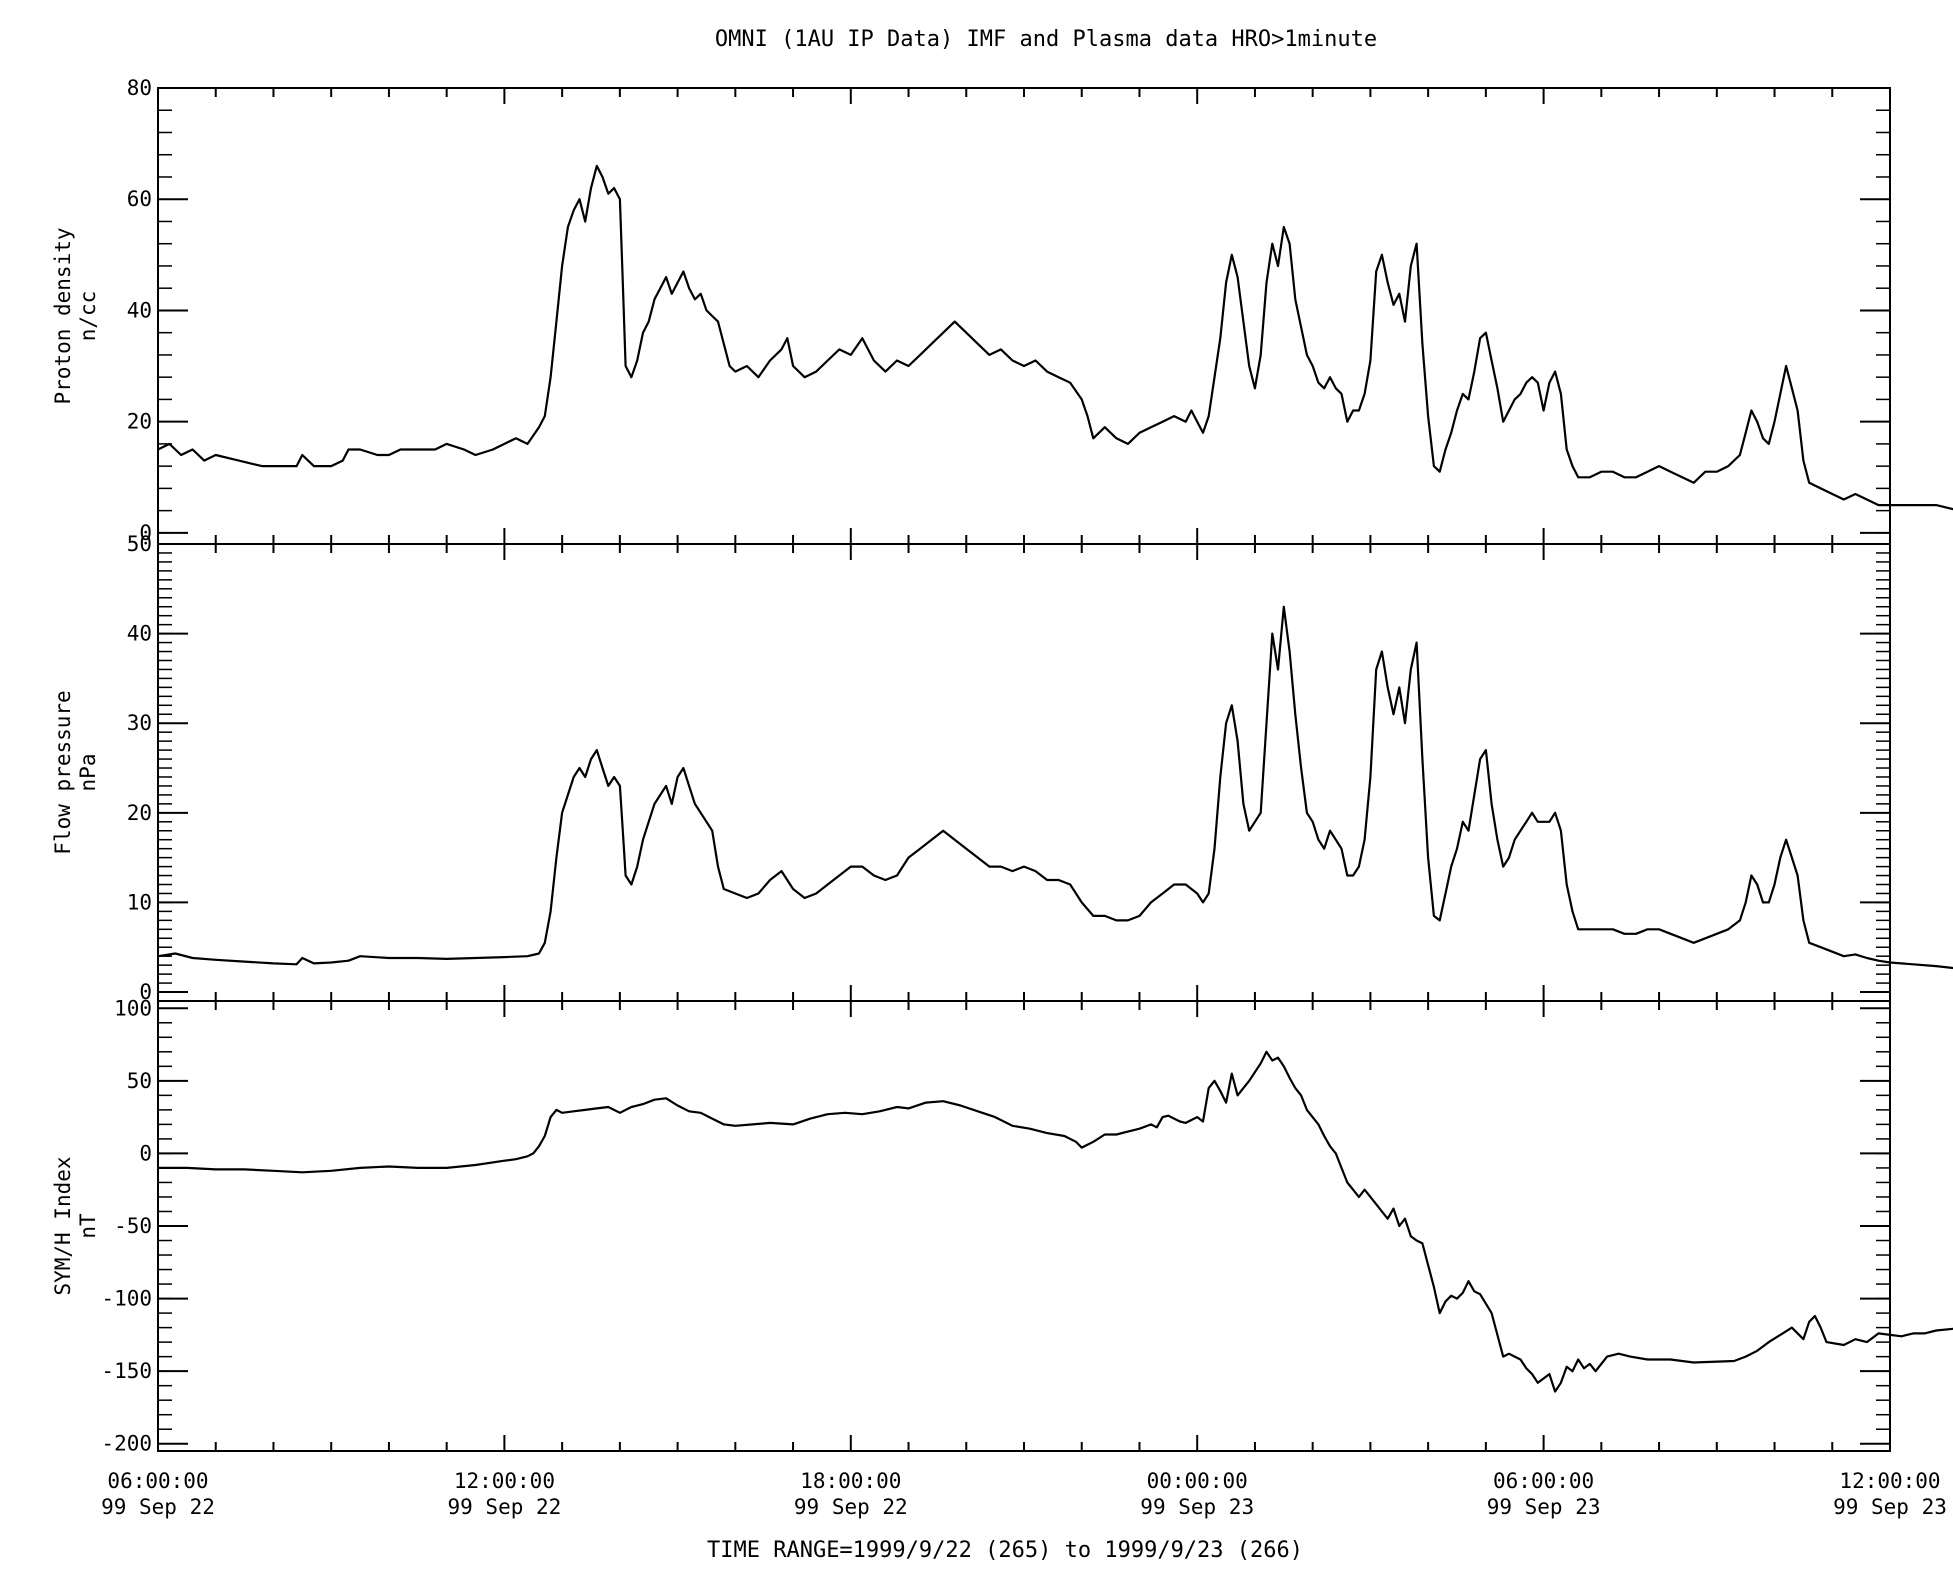  Describe the element at coordinates (63, 772) in the screenshot. I see `y-axis-title-line-1: Flow pressure` at that location.